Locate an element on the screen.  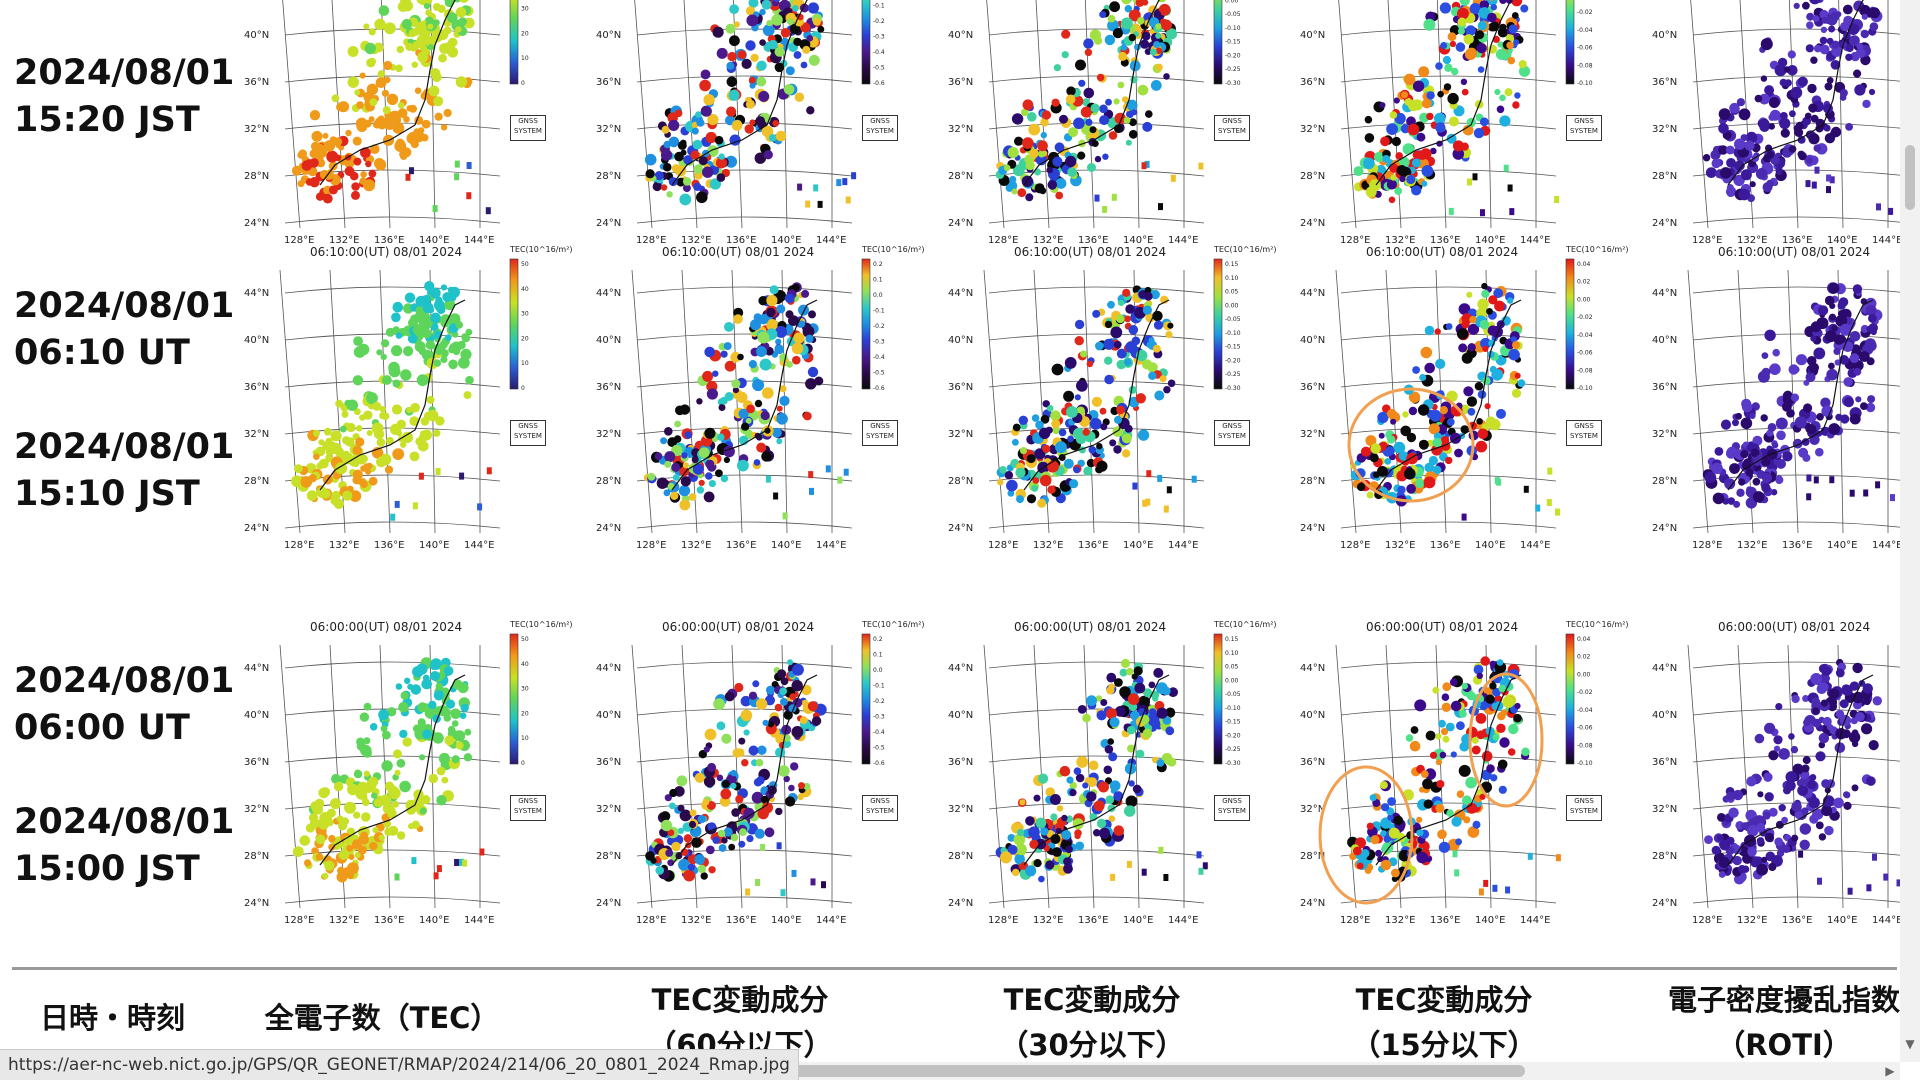
longitude-label: 136°E is located at coordinates (1445, 920).